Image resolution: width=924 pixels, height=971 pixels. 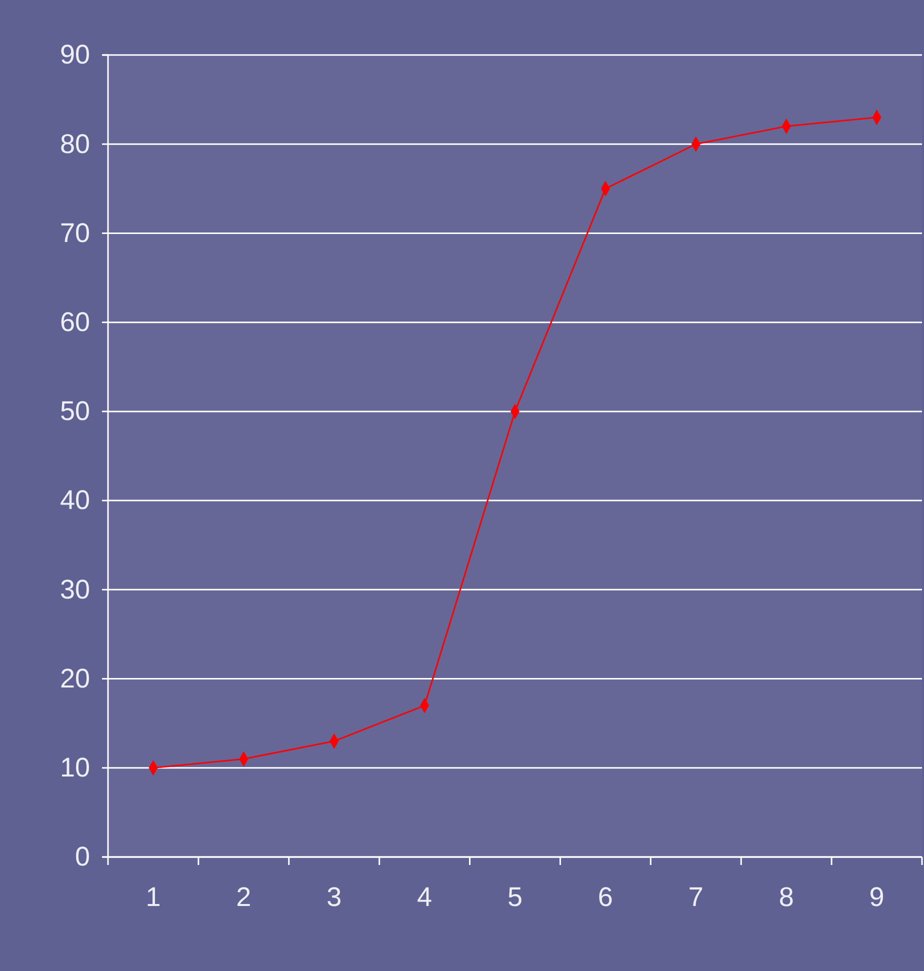 What do you see at coordinates (786, 897) in the screenshot?
I see `x-tick-label: 8` at bounding box center [786, 897].